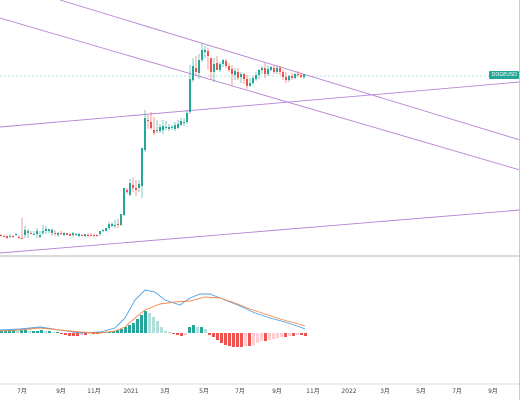 The height and width of the screenshot is (405, 520). I want to click on x-tick-label: 3月, so click(385, 391).